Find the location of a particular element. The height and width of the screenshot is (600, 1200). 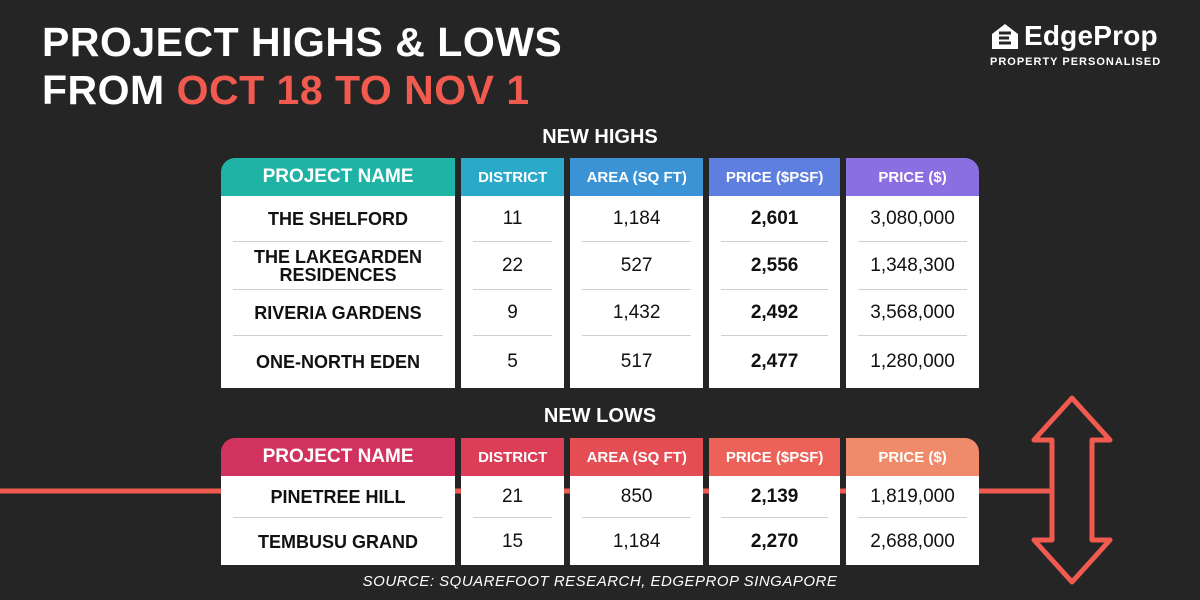

lows-header-district: DISTRICT is located at coordinates (513, 457).